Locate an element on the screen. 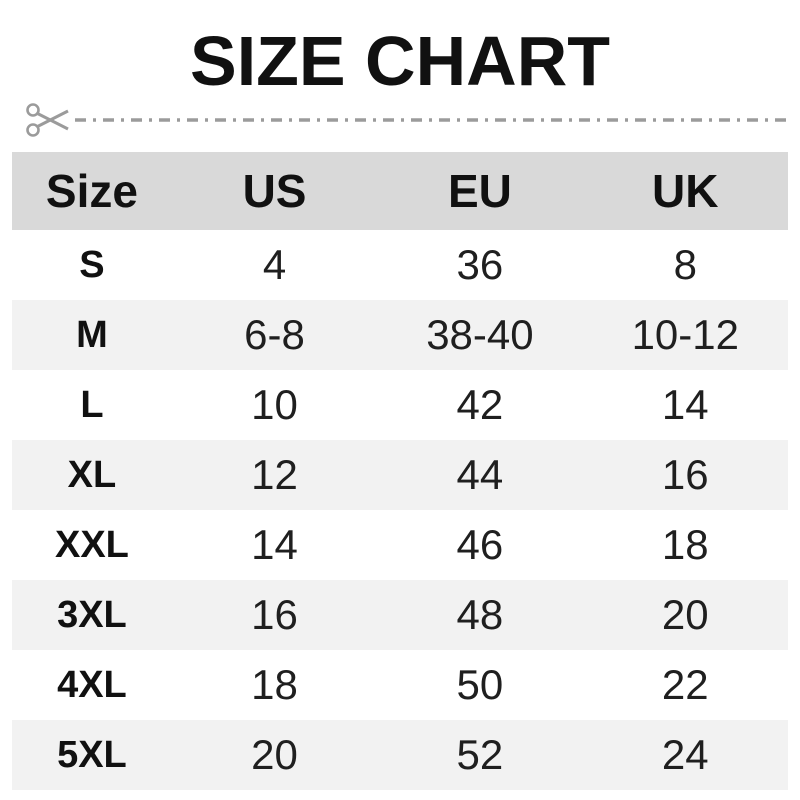 The width and height of the screenshot is (800, 800). eu-cell: 38-40 is located at coordinates (480, 334).